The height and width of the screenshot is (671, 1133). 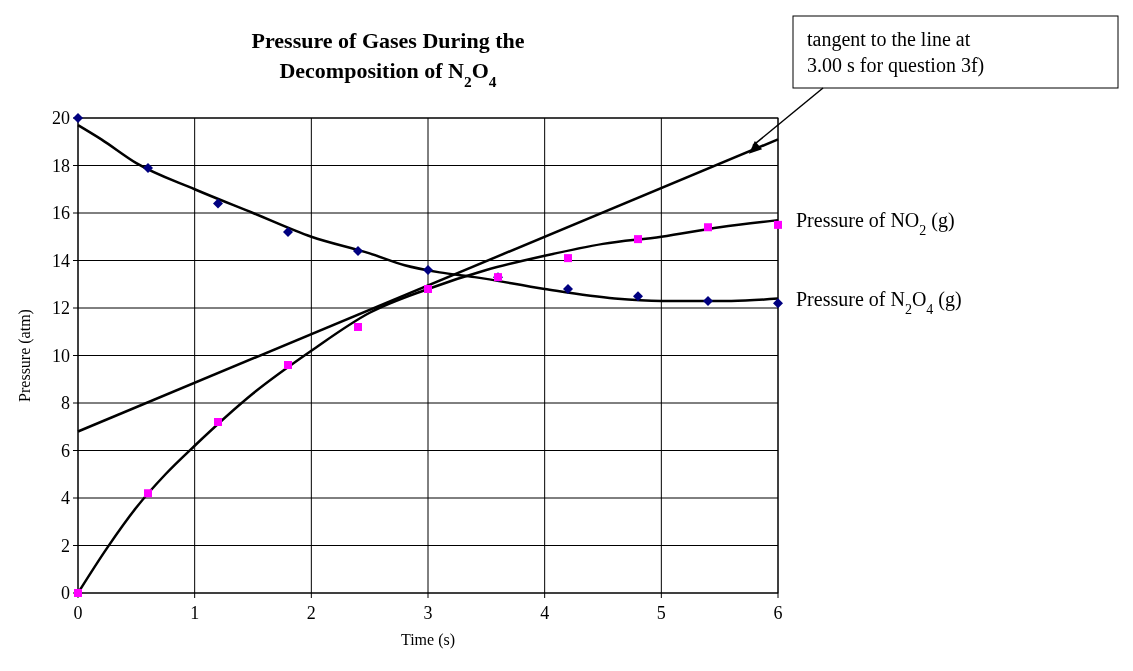 I want to click on y-tick-label: 18, so click(x=61, y=165).